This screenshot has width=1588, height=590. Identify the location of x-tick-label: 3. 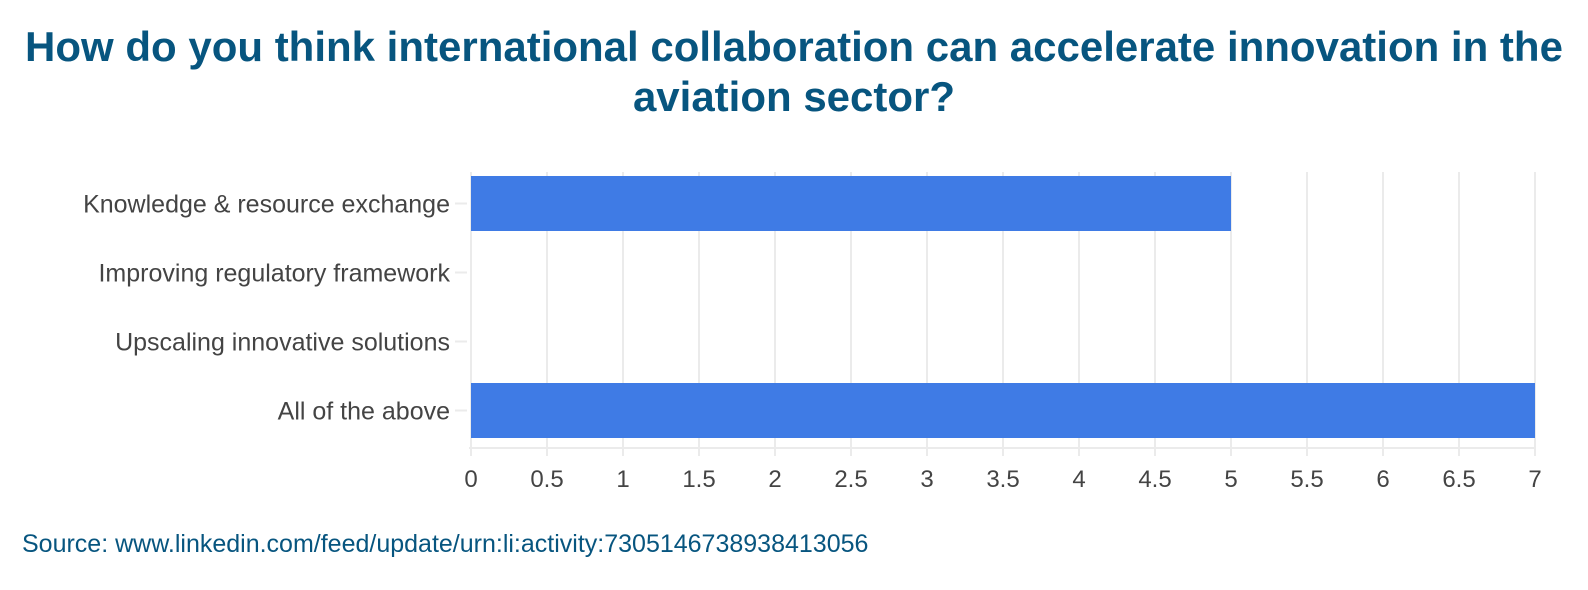
(926, 479).